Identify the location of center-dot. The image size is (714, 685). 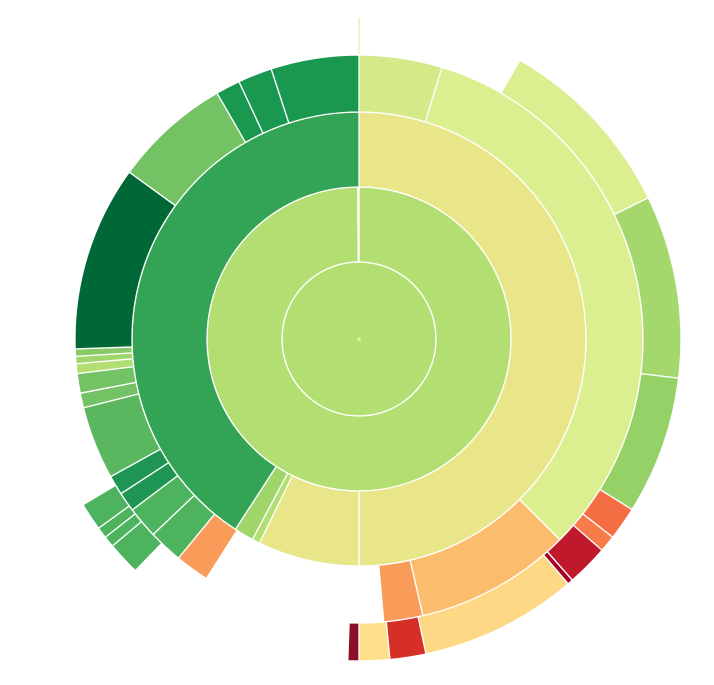
(359, 339).